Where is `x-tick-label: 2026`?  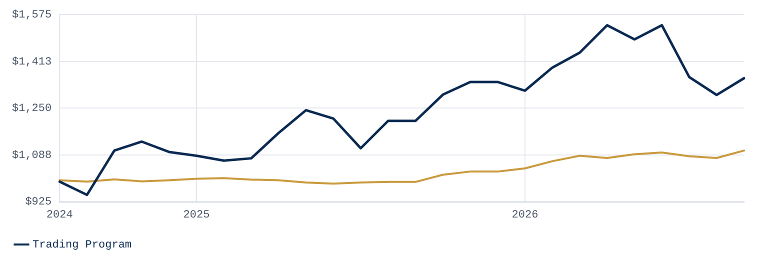 x-tick-label: 2026 is located at coordinates (525, 215).